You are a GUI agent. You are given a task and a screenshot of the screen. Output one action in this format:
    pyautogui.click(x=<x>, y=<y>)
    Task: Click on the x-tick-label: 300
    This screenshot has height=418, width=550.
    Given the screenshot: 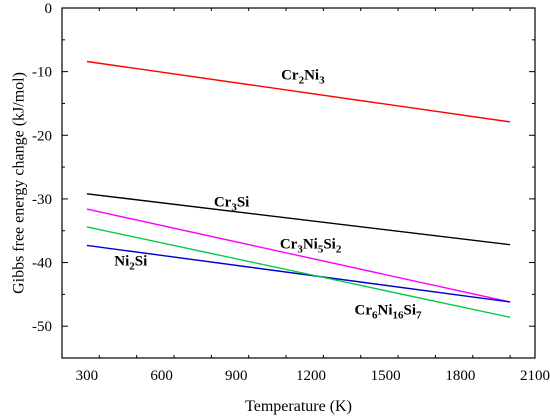 What is the action you would take?
    pyautogui.click(x=87, y=376)
    